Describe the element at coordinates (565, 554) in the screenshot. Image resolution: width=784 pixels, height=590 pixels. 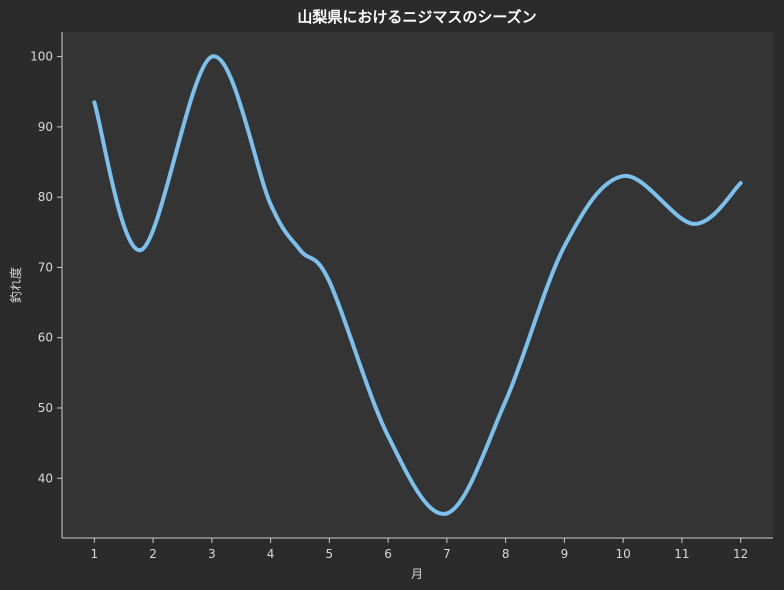
I see `x-tick-label: 9` at that location.